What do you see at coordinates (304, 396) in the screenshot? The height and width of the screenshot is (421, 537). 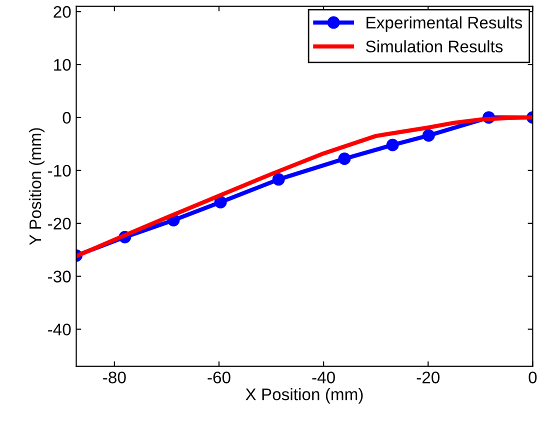 I see `x-axis-title: X Position (mm)` at bounding box center [304, 396].